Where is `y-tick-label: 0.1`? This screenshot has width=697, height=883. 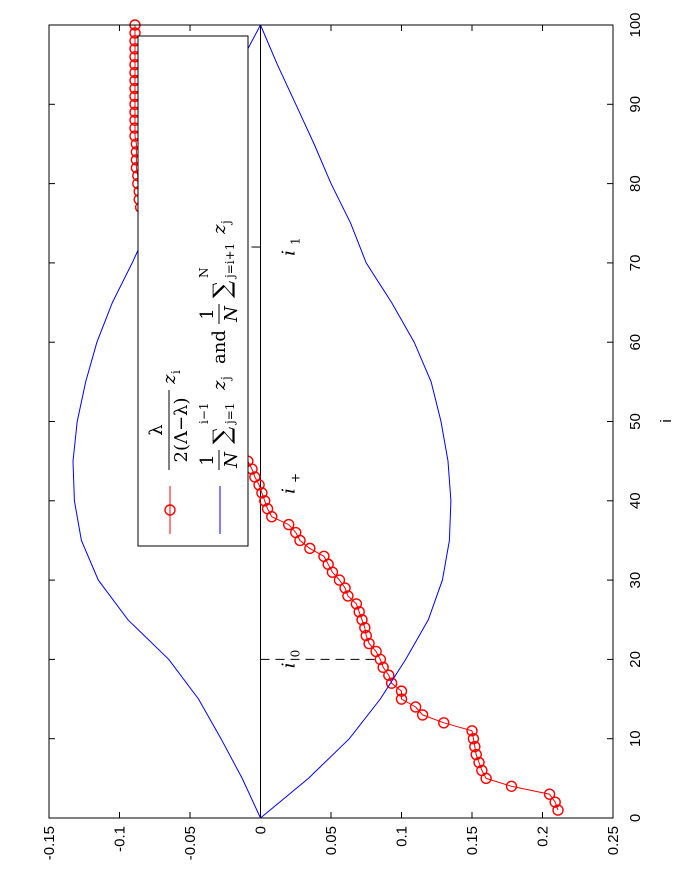 y-tick-label: 0.1 is located at coordinates (402, 836).